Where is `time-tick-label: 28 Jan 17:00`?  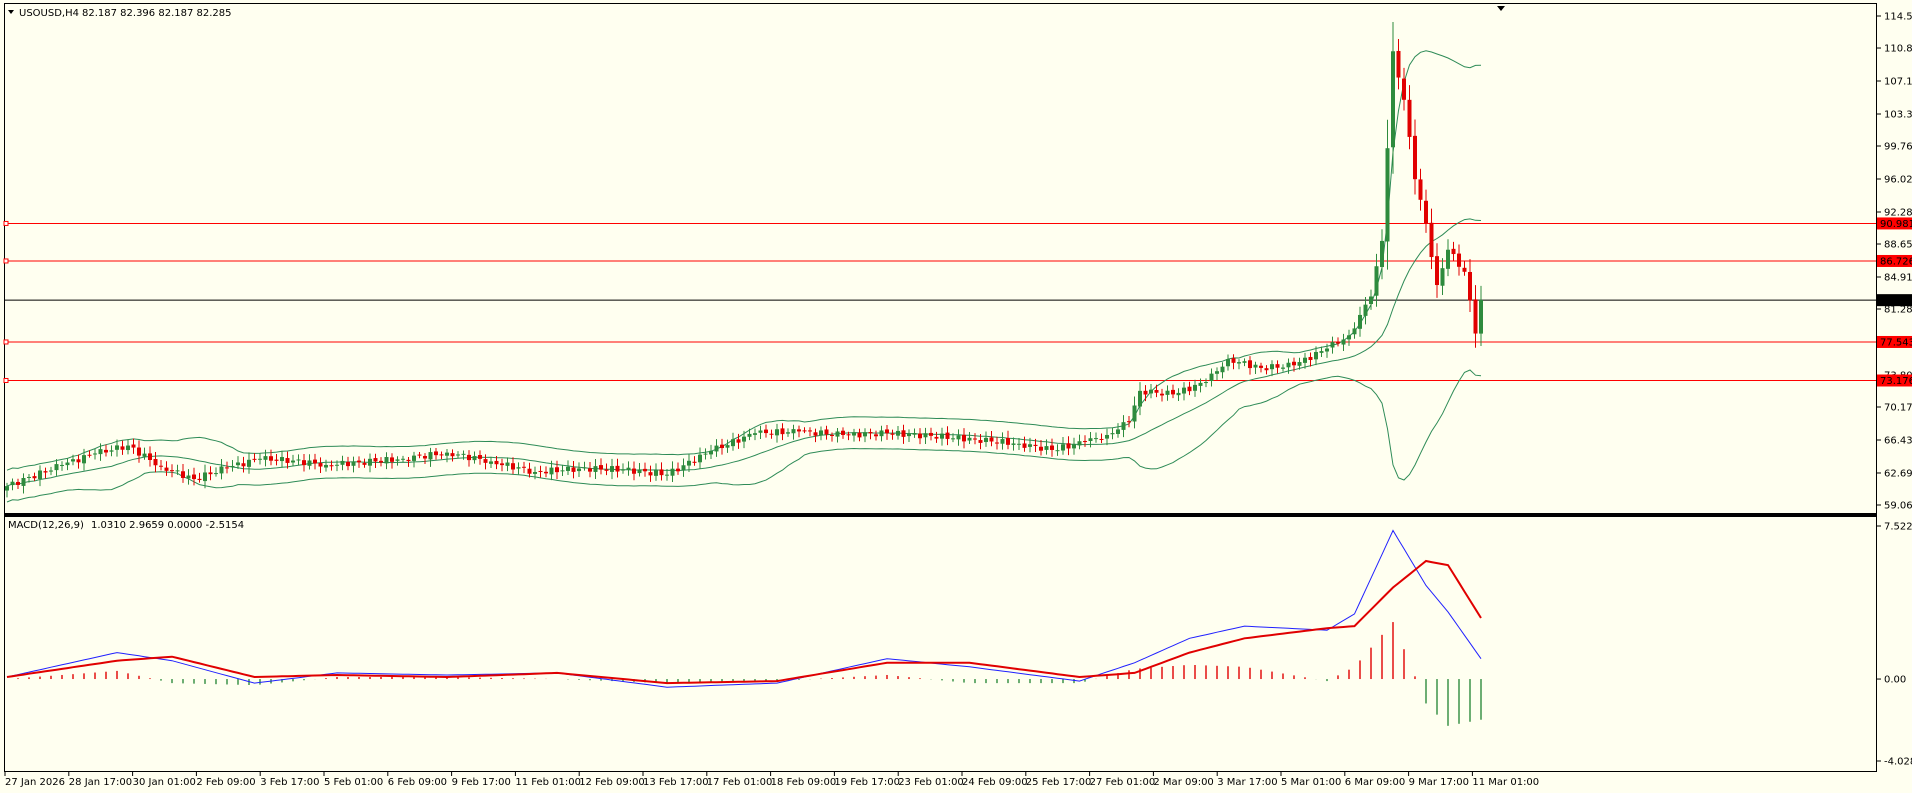 time-tick-label: 28 Jan 17:00 is located at coordinates (100, 782).